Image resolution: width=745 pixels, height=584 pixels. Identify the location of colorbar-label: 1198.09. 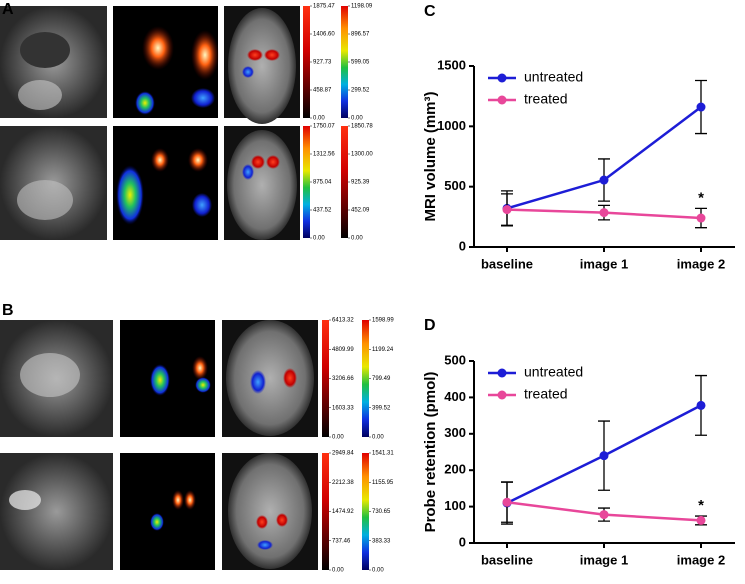
(362, 7).